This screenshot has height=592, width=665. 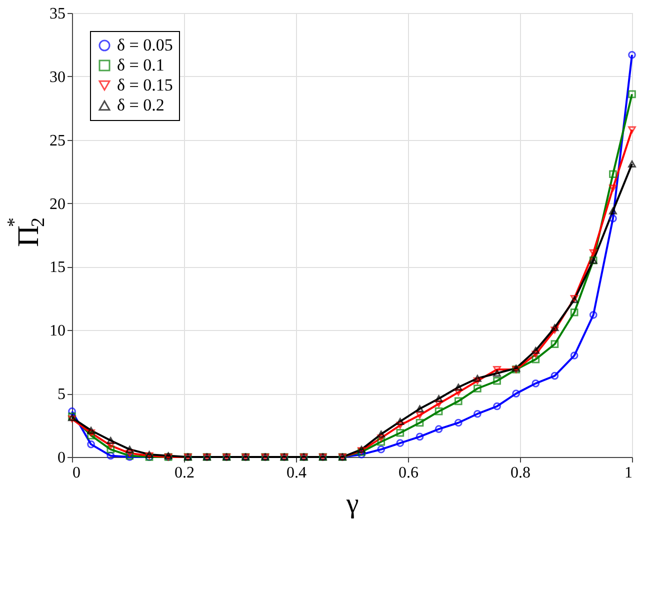 What do you see at coordinates (58, 331) in the screenshot?
I see `y-tick-label: 10` at bounding box center [58, 331].